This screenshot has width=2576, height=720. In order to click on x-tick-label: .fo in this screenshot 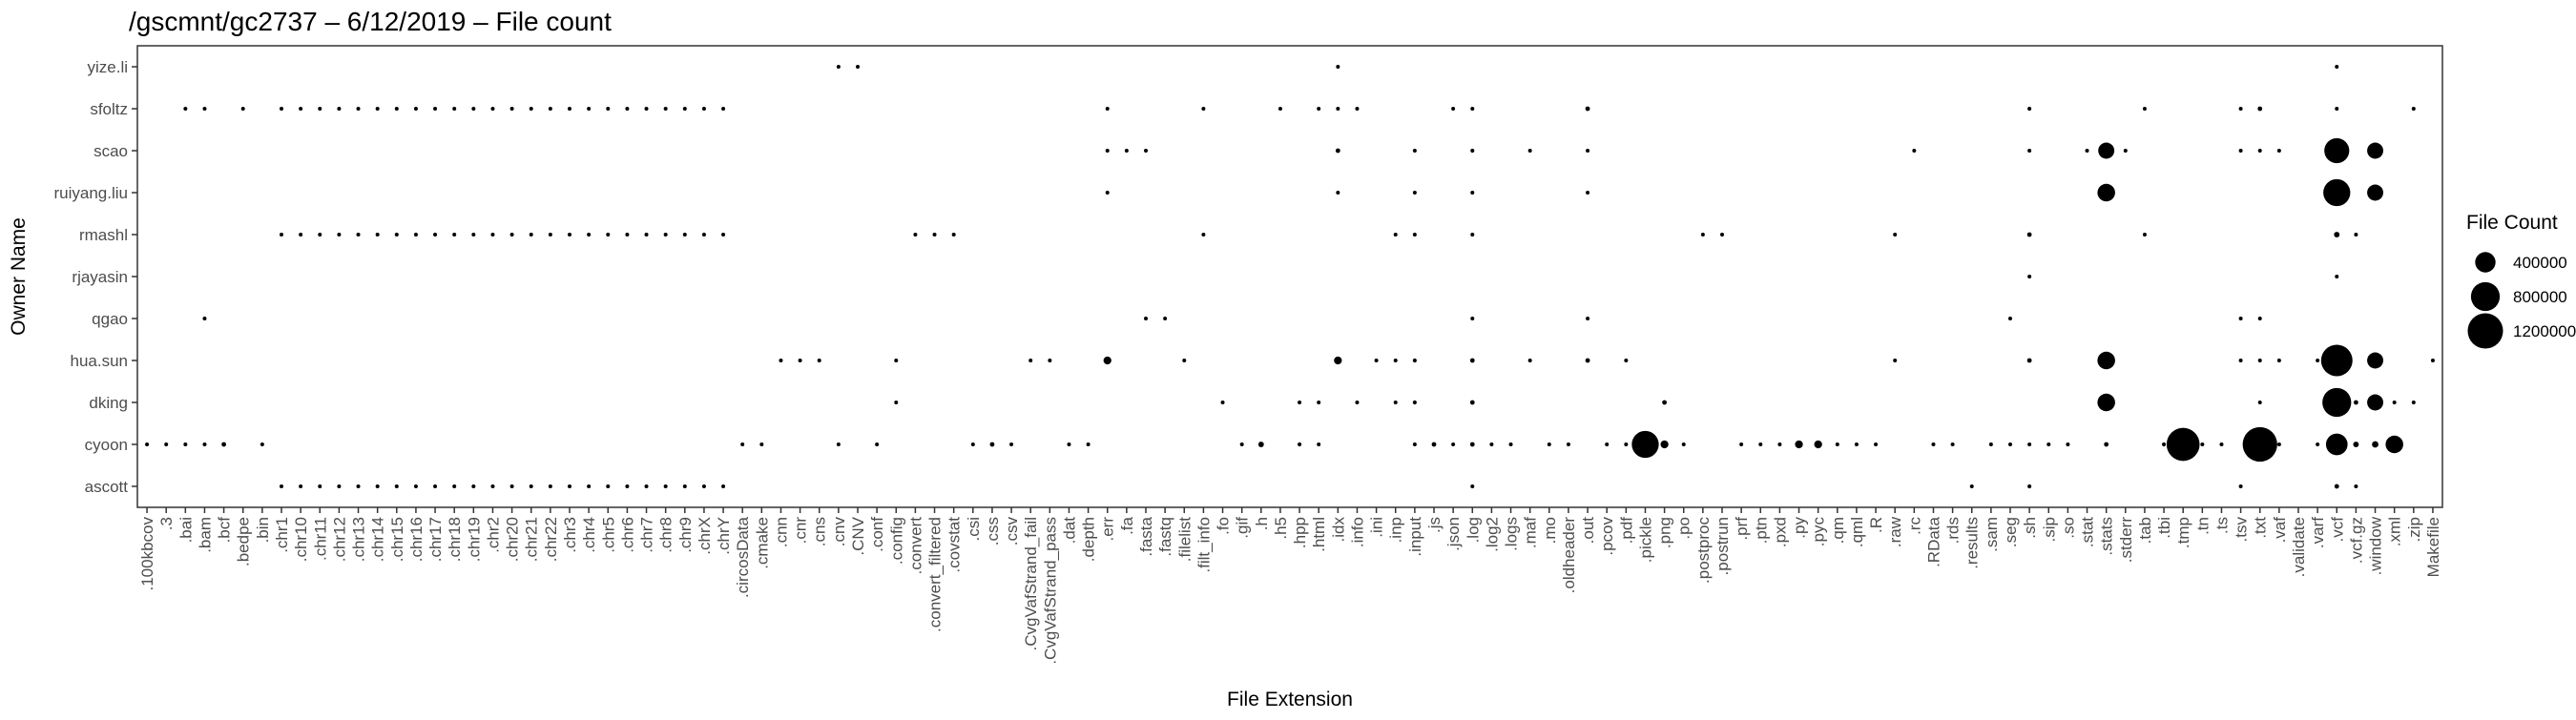, I will do `click(1224, 526)`.